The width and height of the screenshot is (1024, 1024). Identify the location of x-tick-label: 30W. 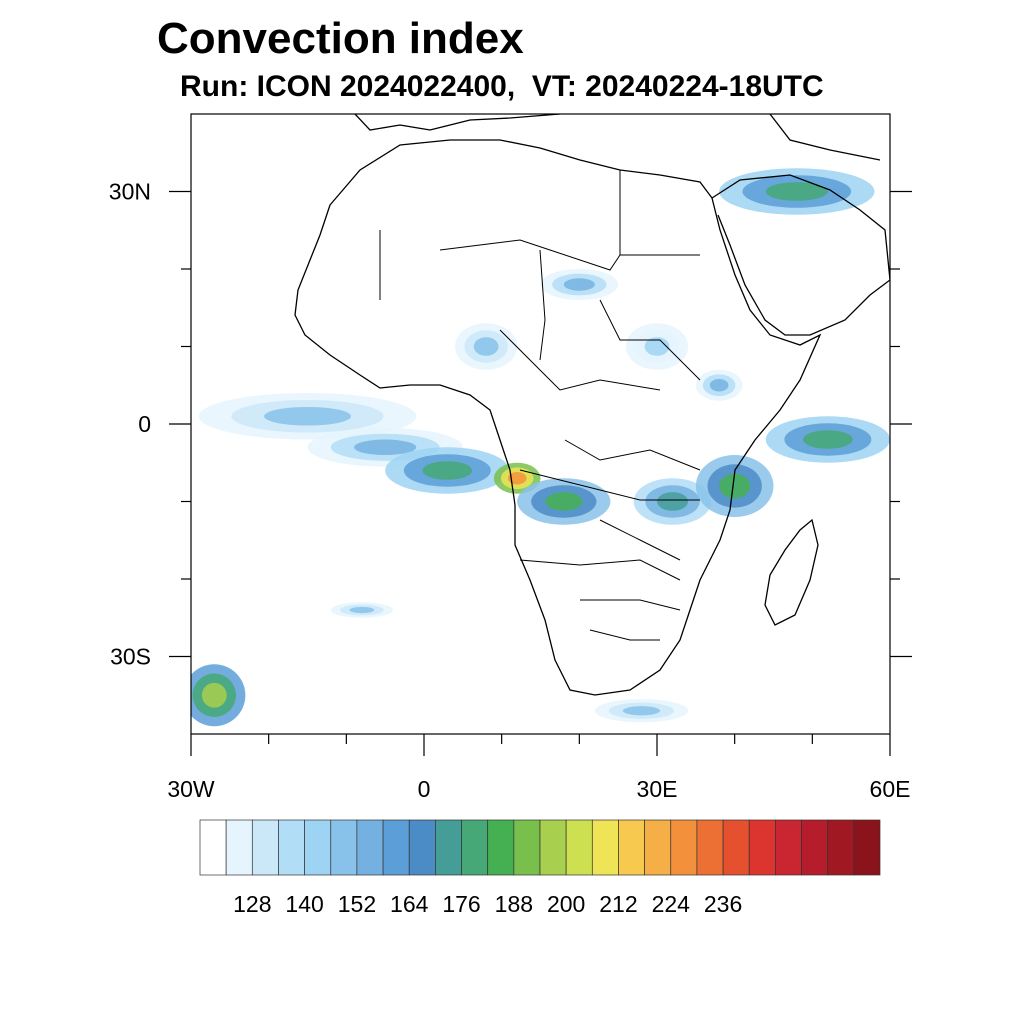
(191, 789).